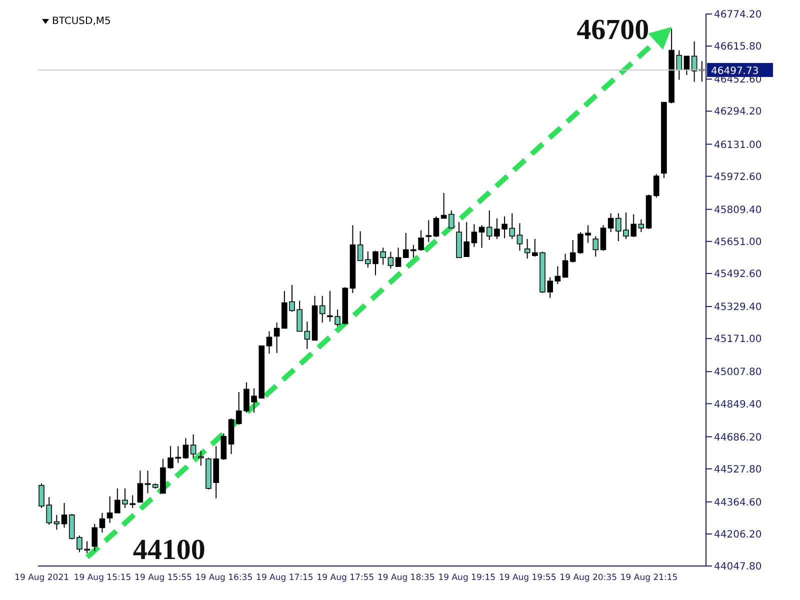  I want to click on x-tick-label: 19 Aug 2021, so click(42, 578).